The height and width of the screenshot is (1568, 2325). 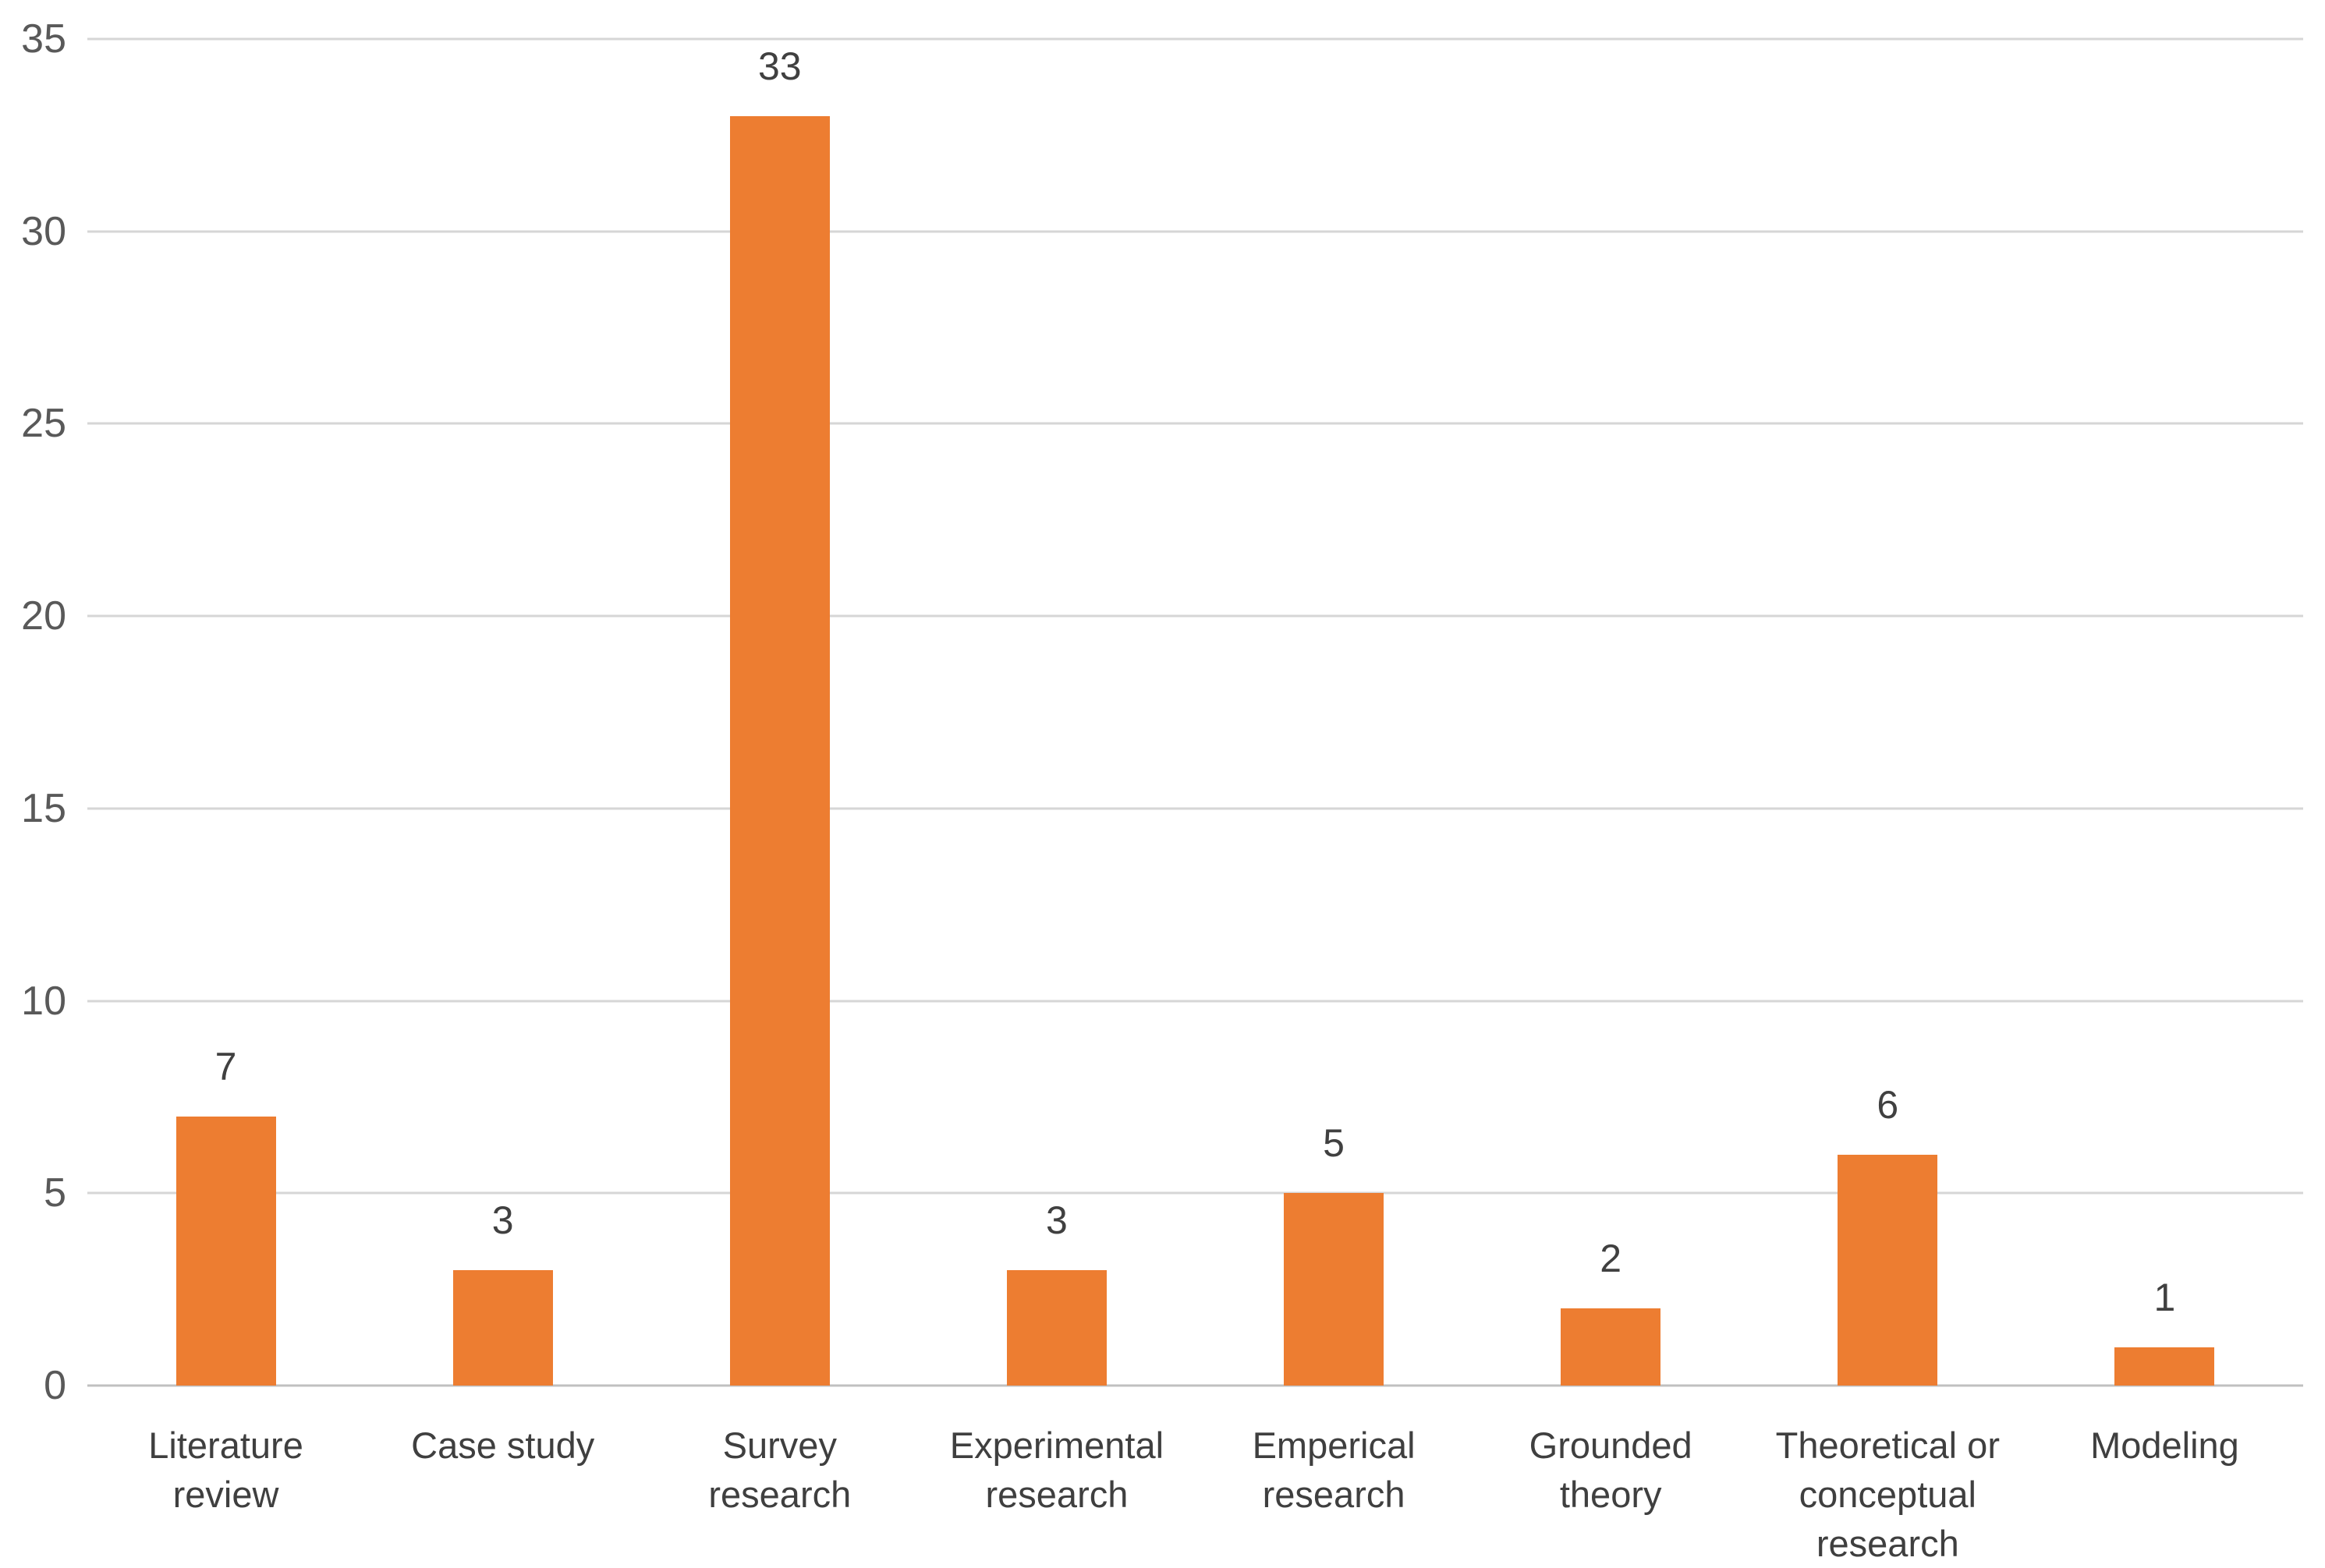 What do you see at coordinates (43, 808) in the screenshot?
I see `y-tick-label: 15` at bounding box center [43, 808].